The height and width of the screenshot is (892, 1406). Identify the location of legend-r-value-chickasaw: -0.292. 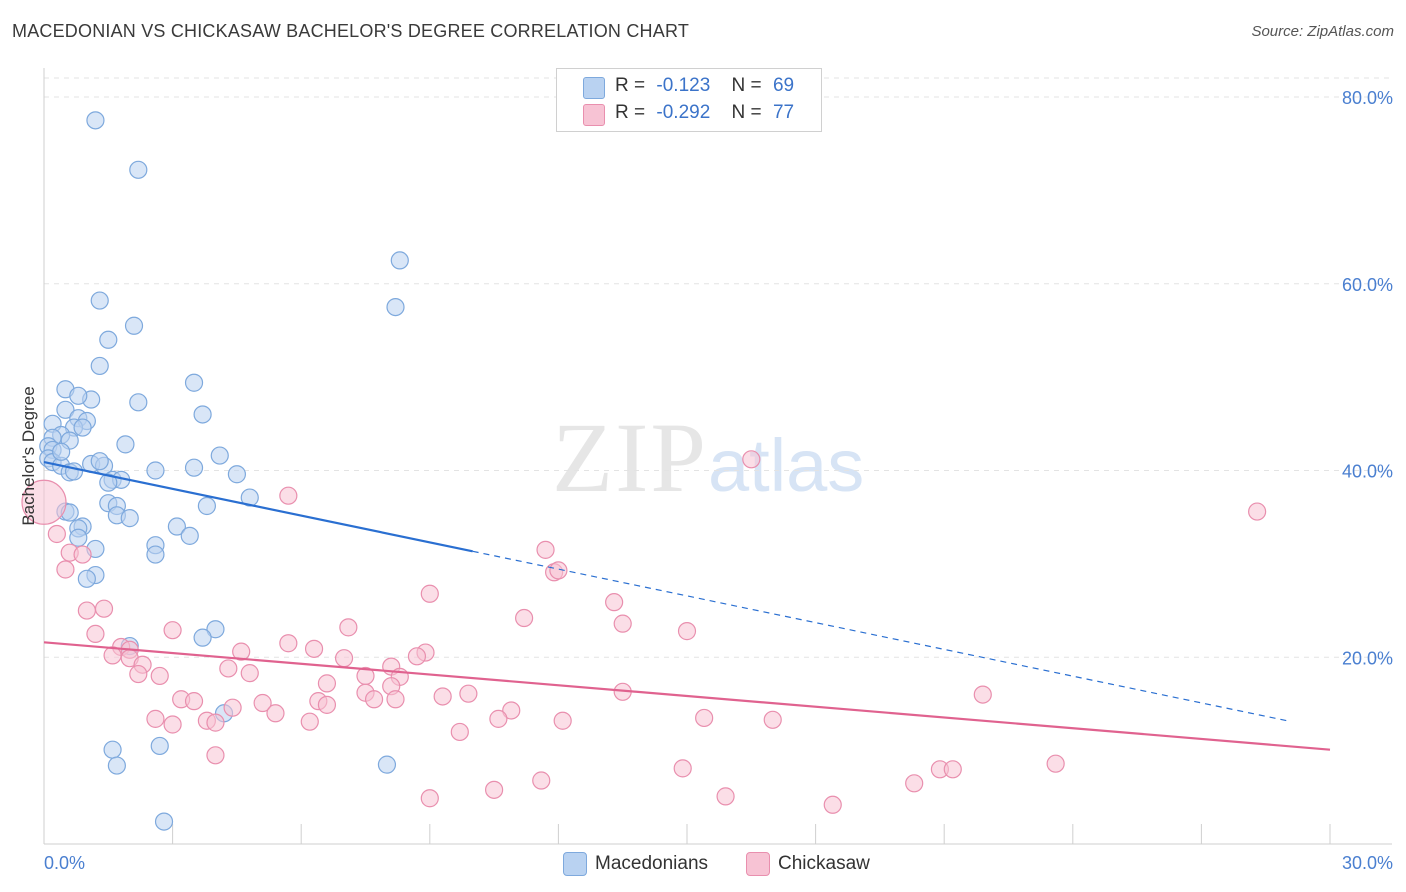
(683, 112).